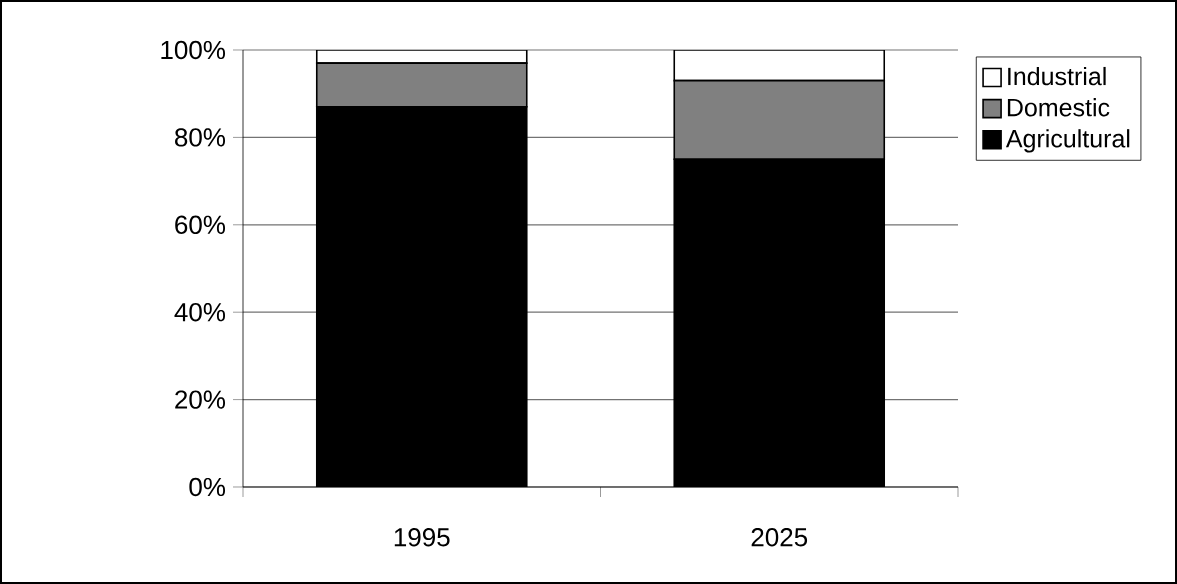 This screenshot has width=1177, height=584. I want to click on y-tick-label: 80%, so click(200, 137).